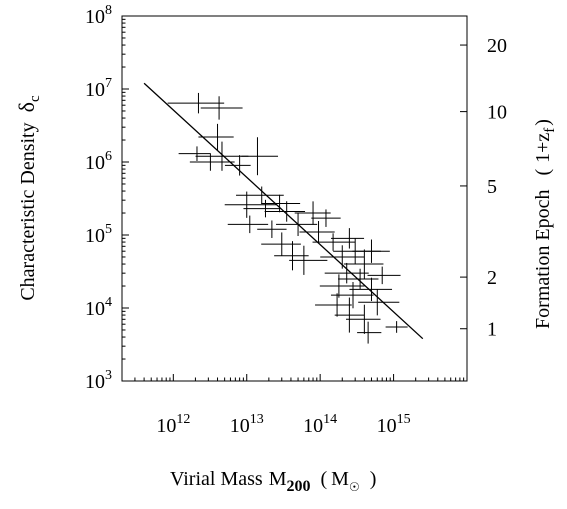 The width and height of the screenshot is (567, 509). I want to click on y-tick-label: 10⁵, so click(98, 234).